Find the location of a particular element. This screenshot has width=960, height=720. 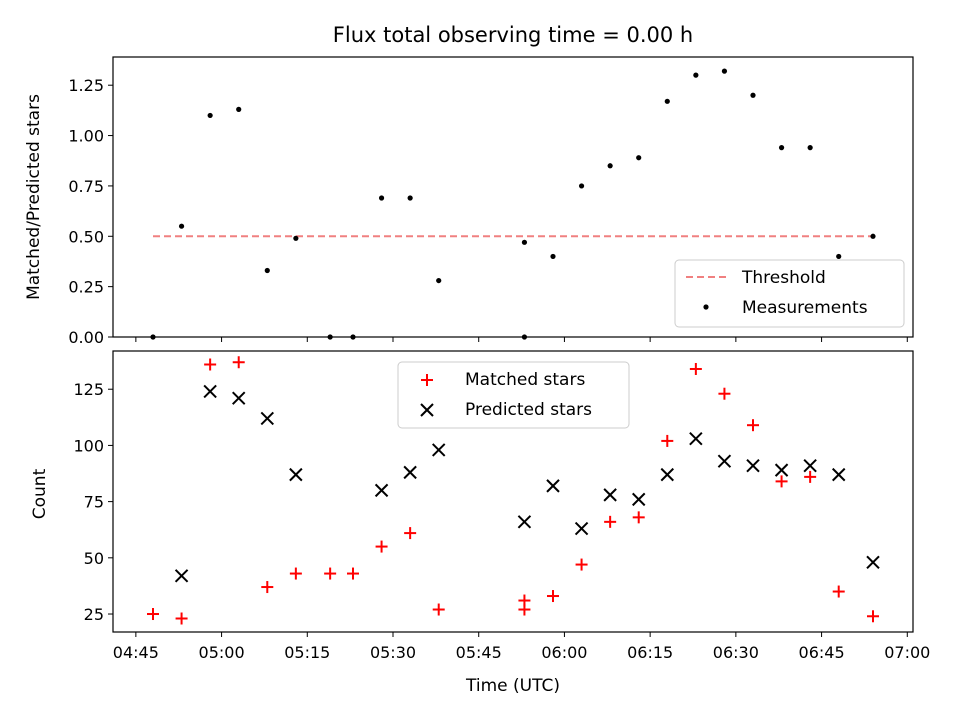

x-tick-label: 05:45 is located at coordinates (479, 652).